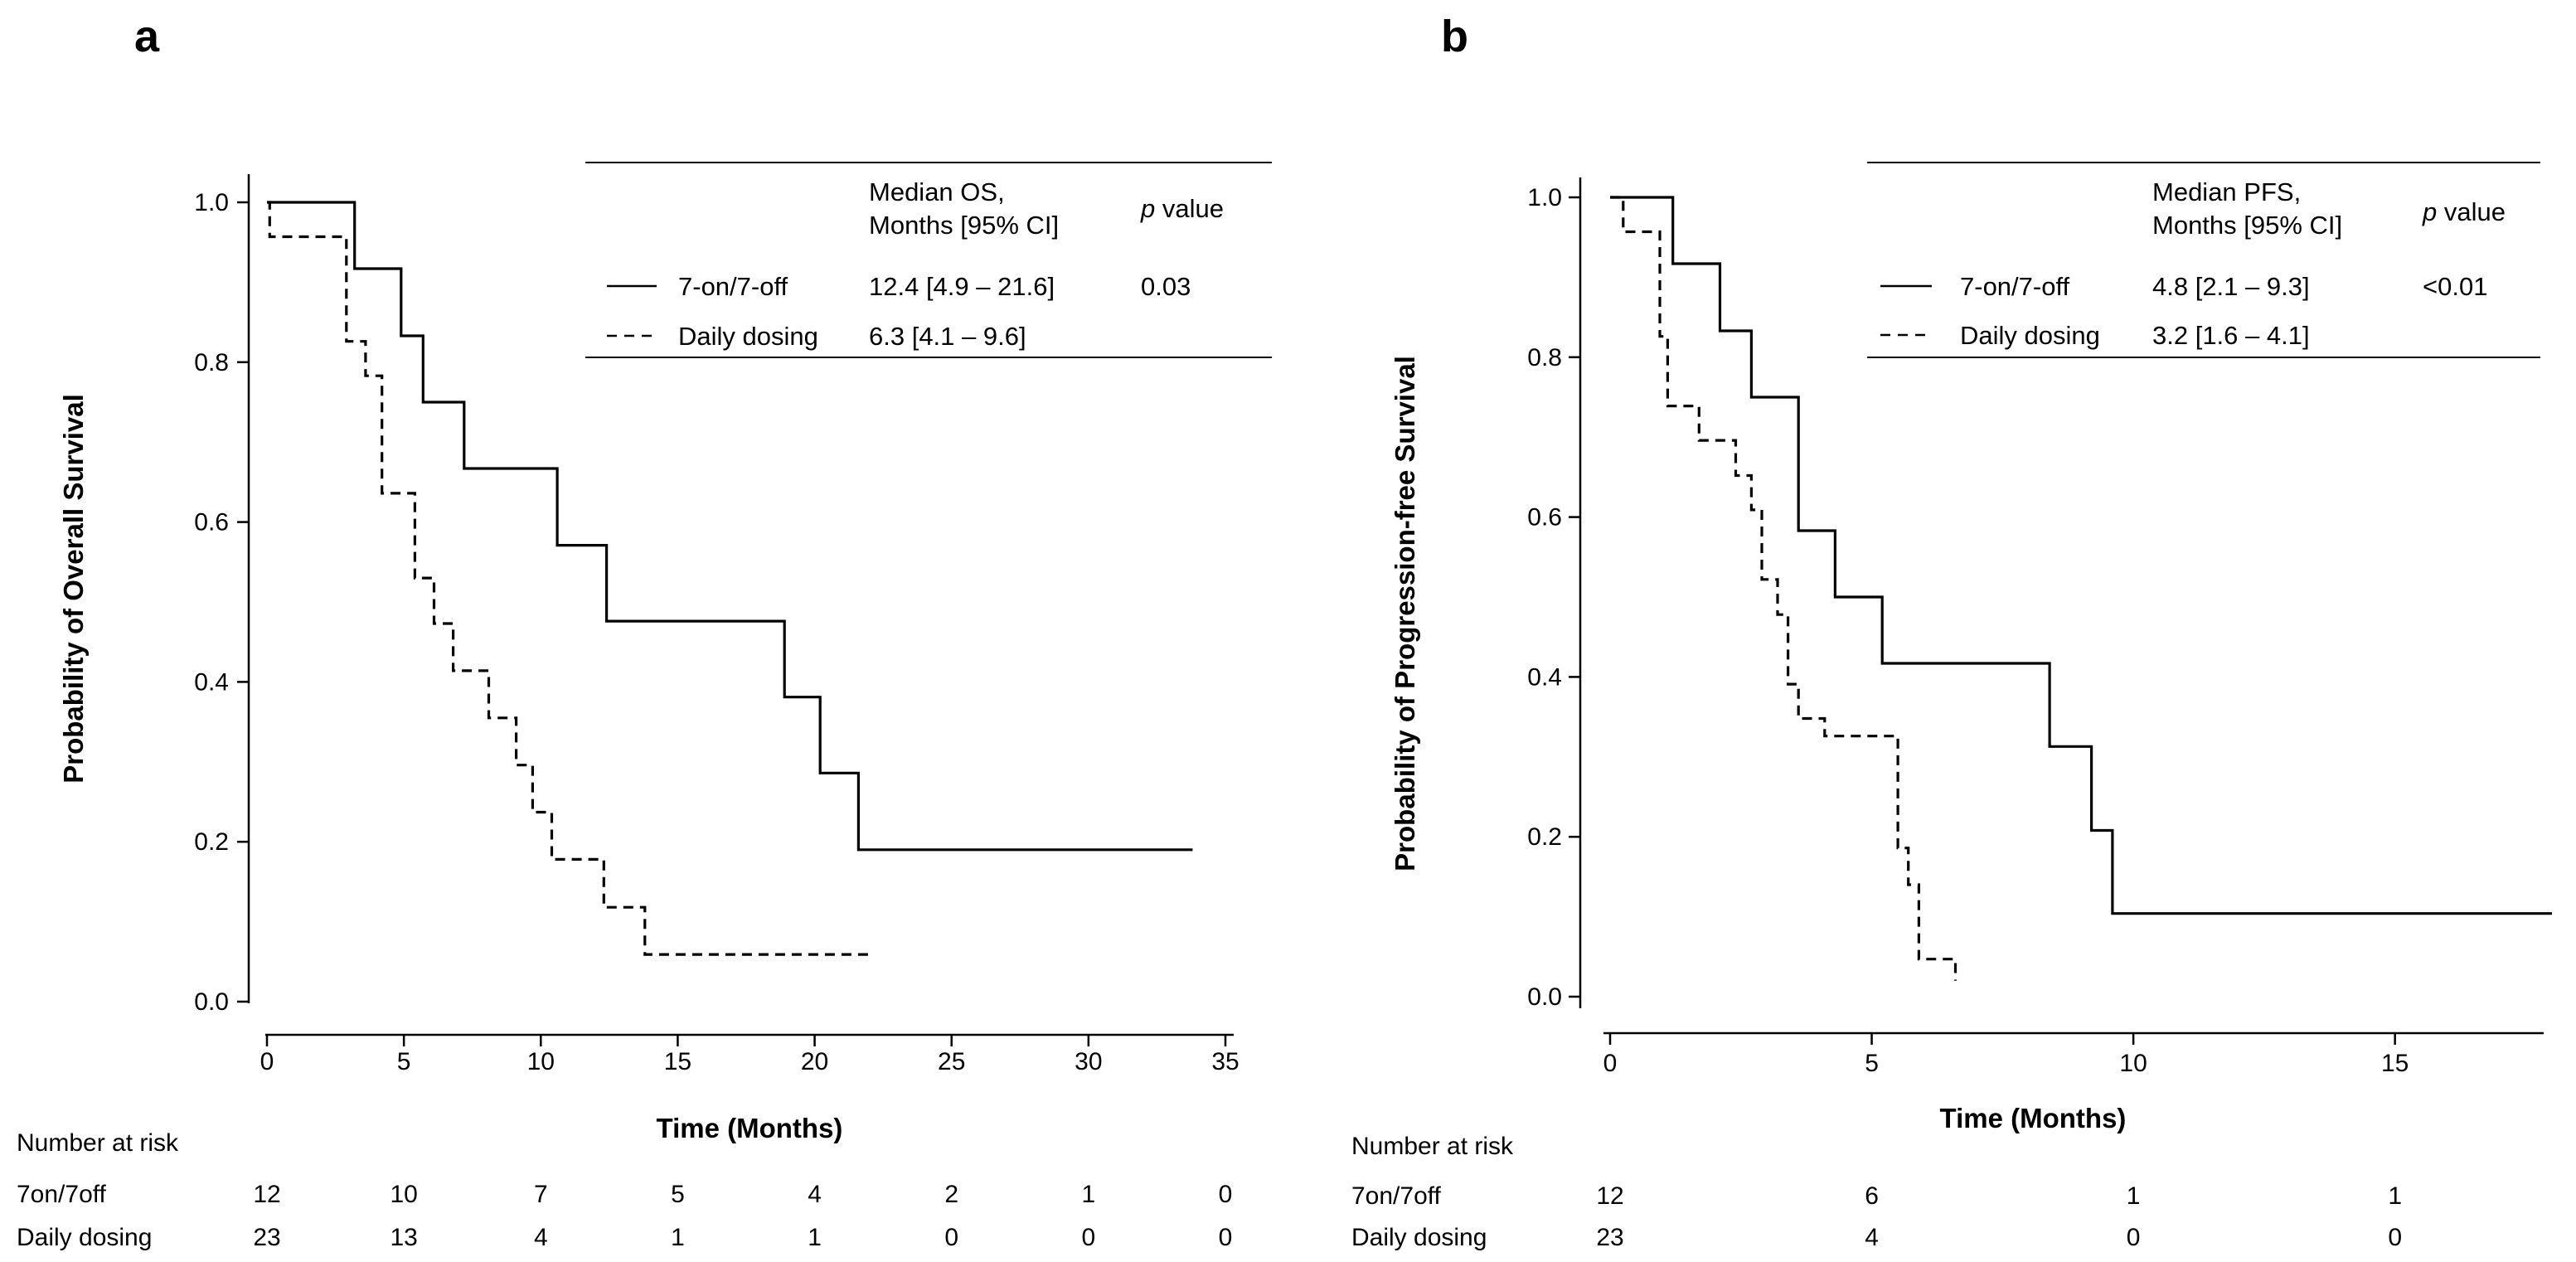  I want to click on panel-a-letter: a, so click(147, 36).